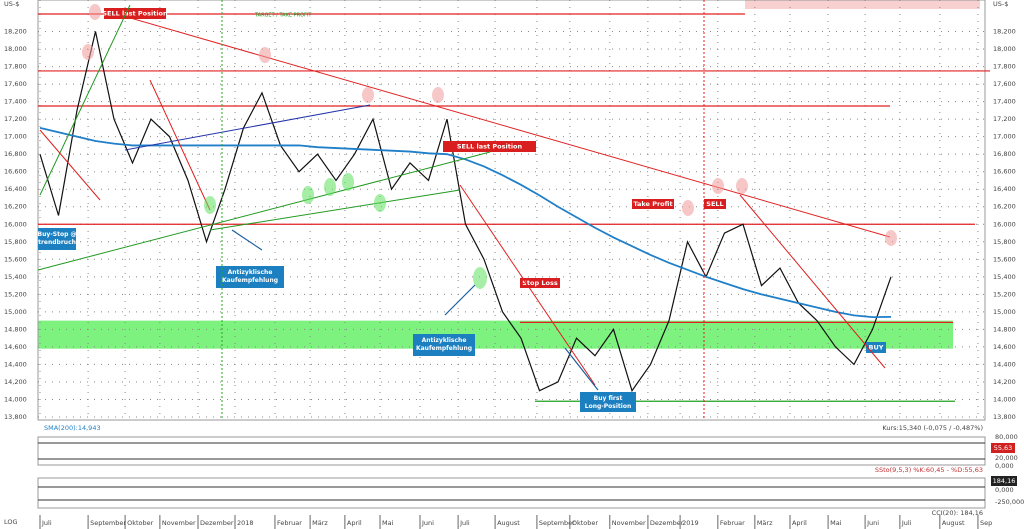  Describe the element at coordinates (1006, 437) in the screenshot. I see `stoch-tick: 80,000` at that location.